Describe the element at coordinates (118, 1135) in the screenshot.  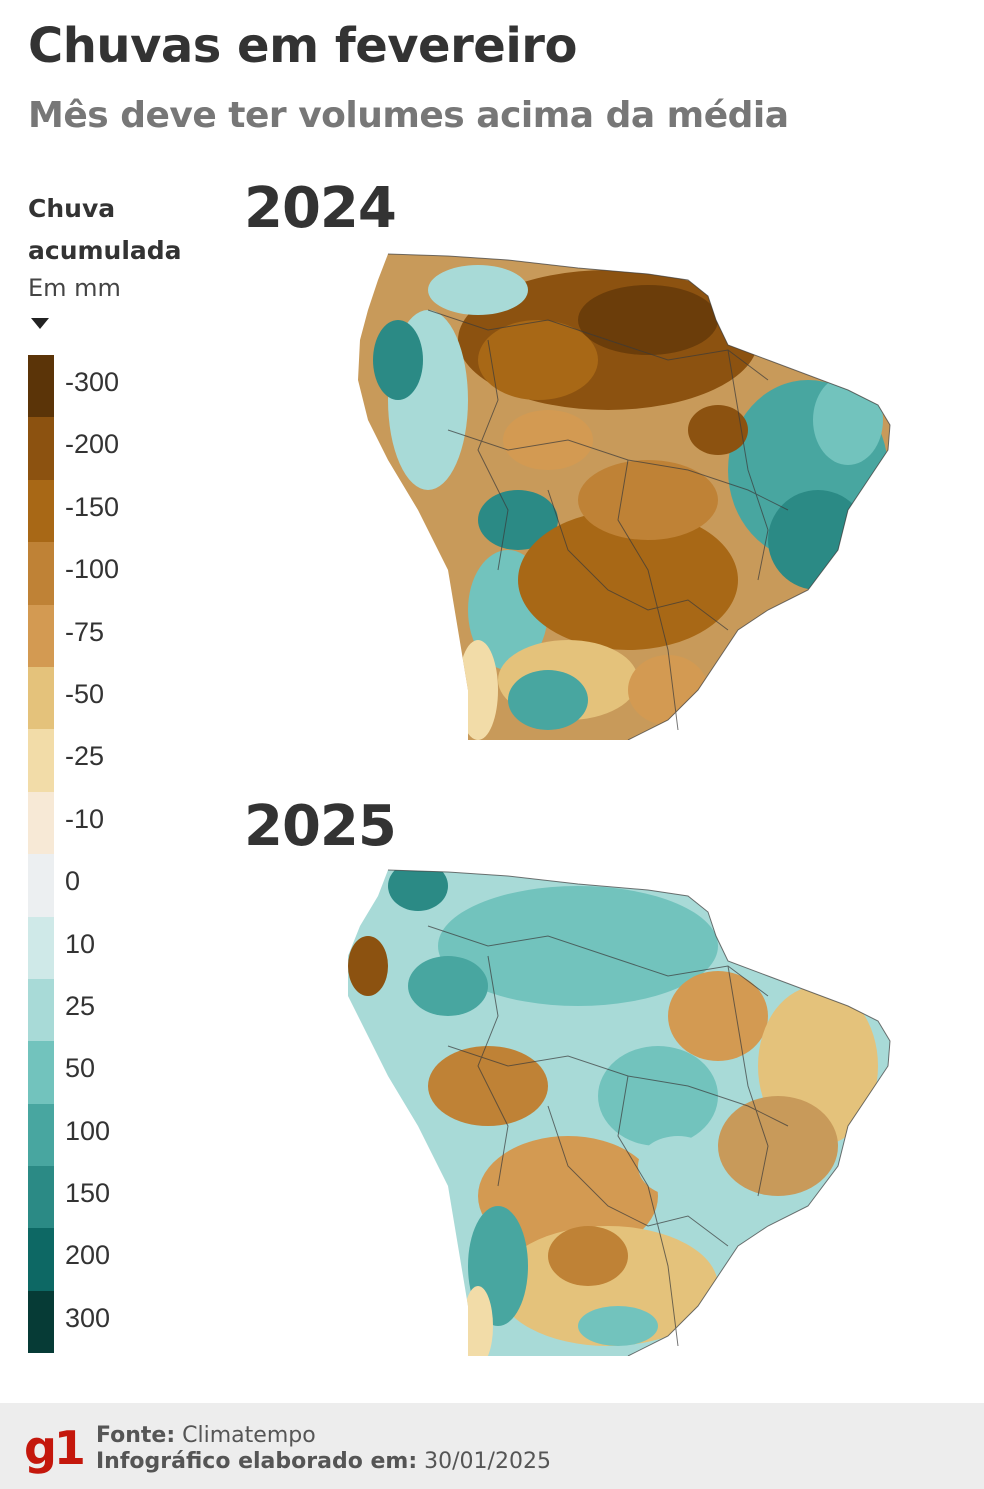
I see `scale-item: 100` at that location.